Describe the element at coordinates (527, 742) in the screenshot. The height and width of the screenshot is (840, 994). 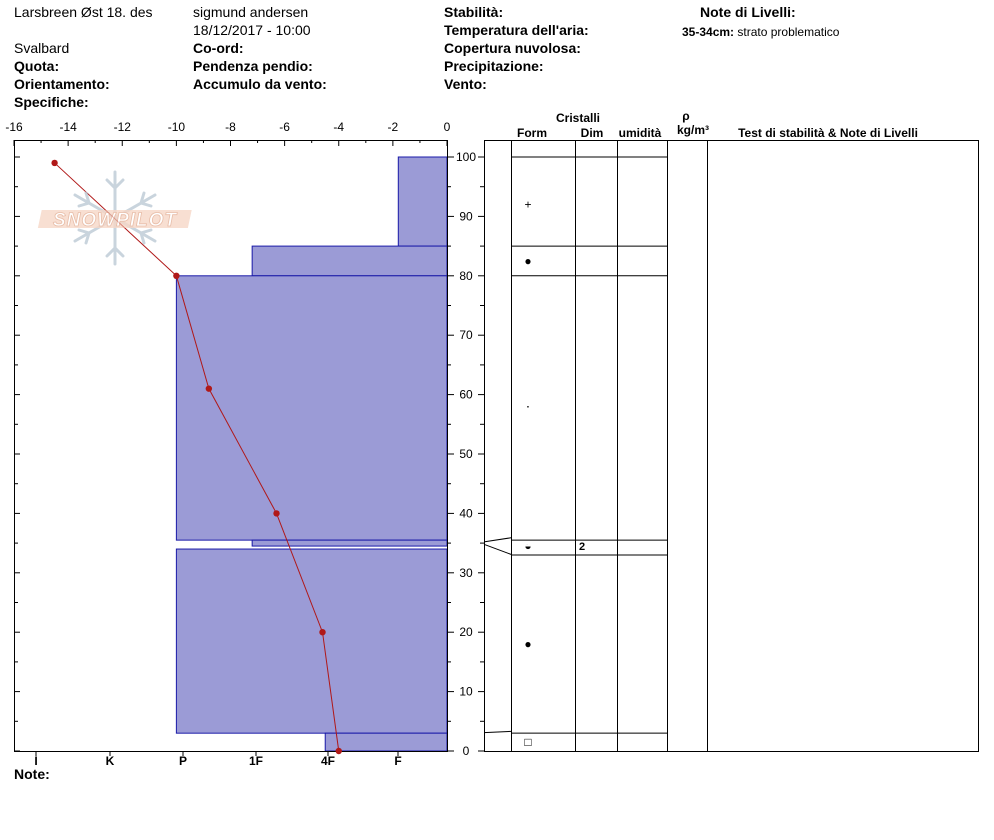
I see `crystal-form-symbol: □` at that location.